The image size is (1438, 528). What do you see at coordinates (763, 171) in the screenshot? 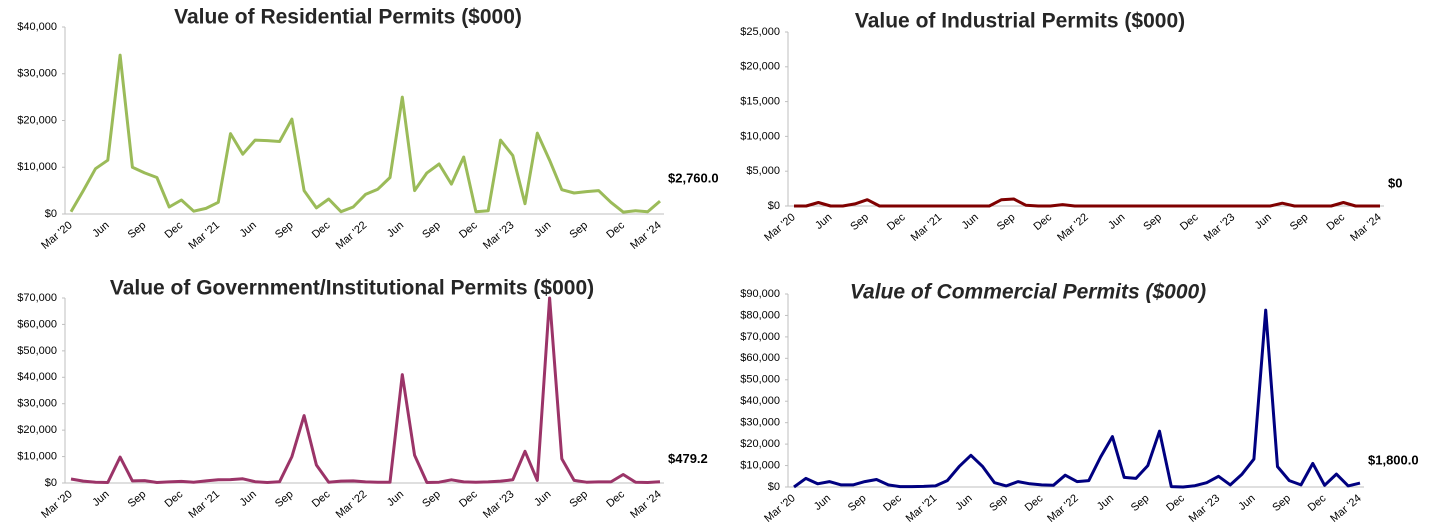
I see `y-tick-label: $5,000` at bounding box center [763, 171].